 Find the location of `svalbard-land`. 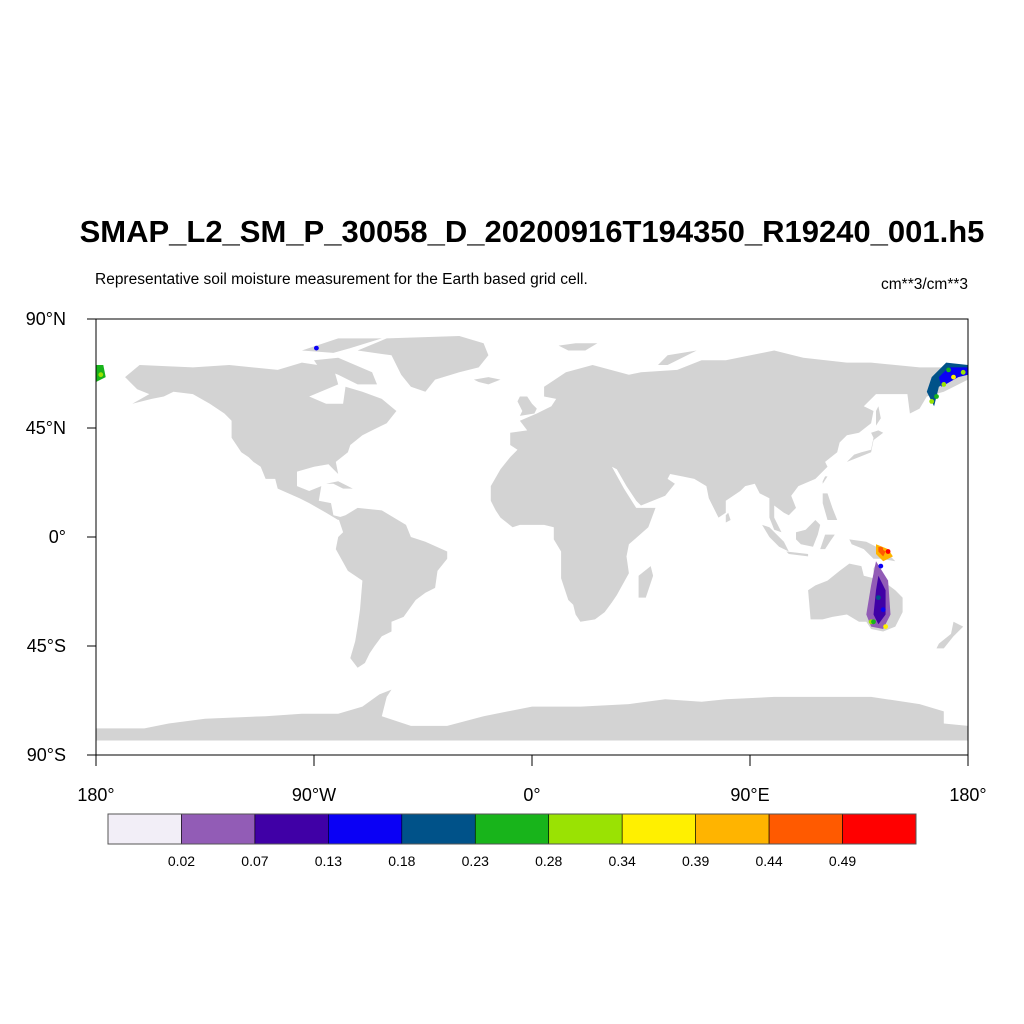

svalbard-land is located at coordinates (578, 347).